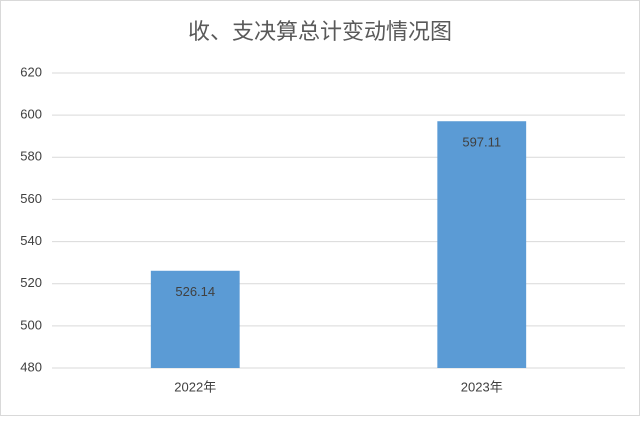 The width and height of the screenshot is (640, 421). I want to click on x-tick-label: 2022年, so click(195, 386).